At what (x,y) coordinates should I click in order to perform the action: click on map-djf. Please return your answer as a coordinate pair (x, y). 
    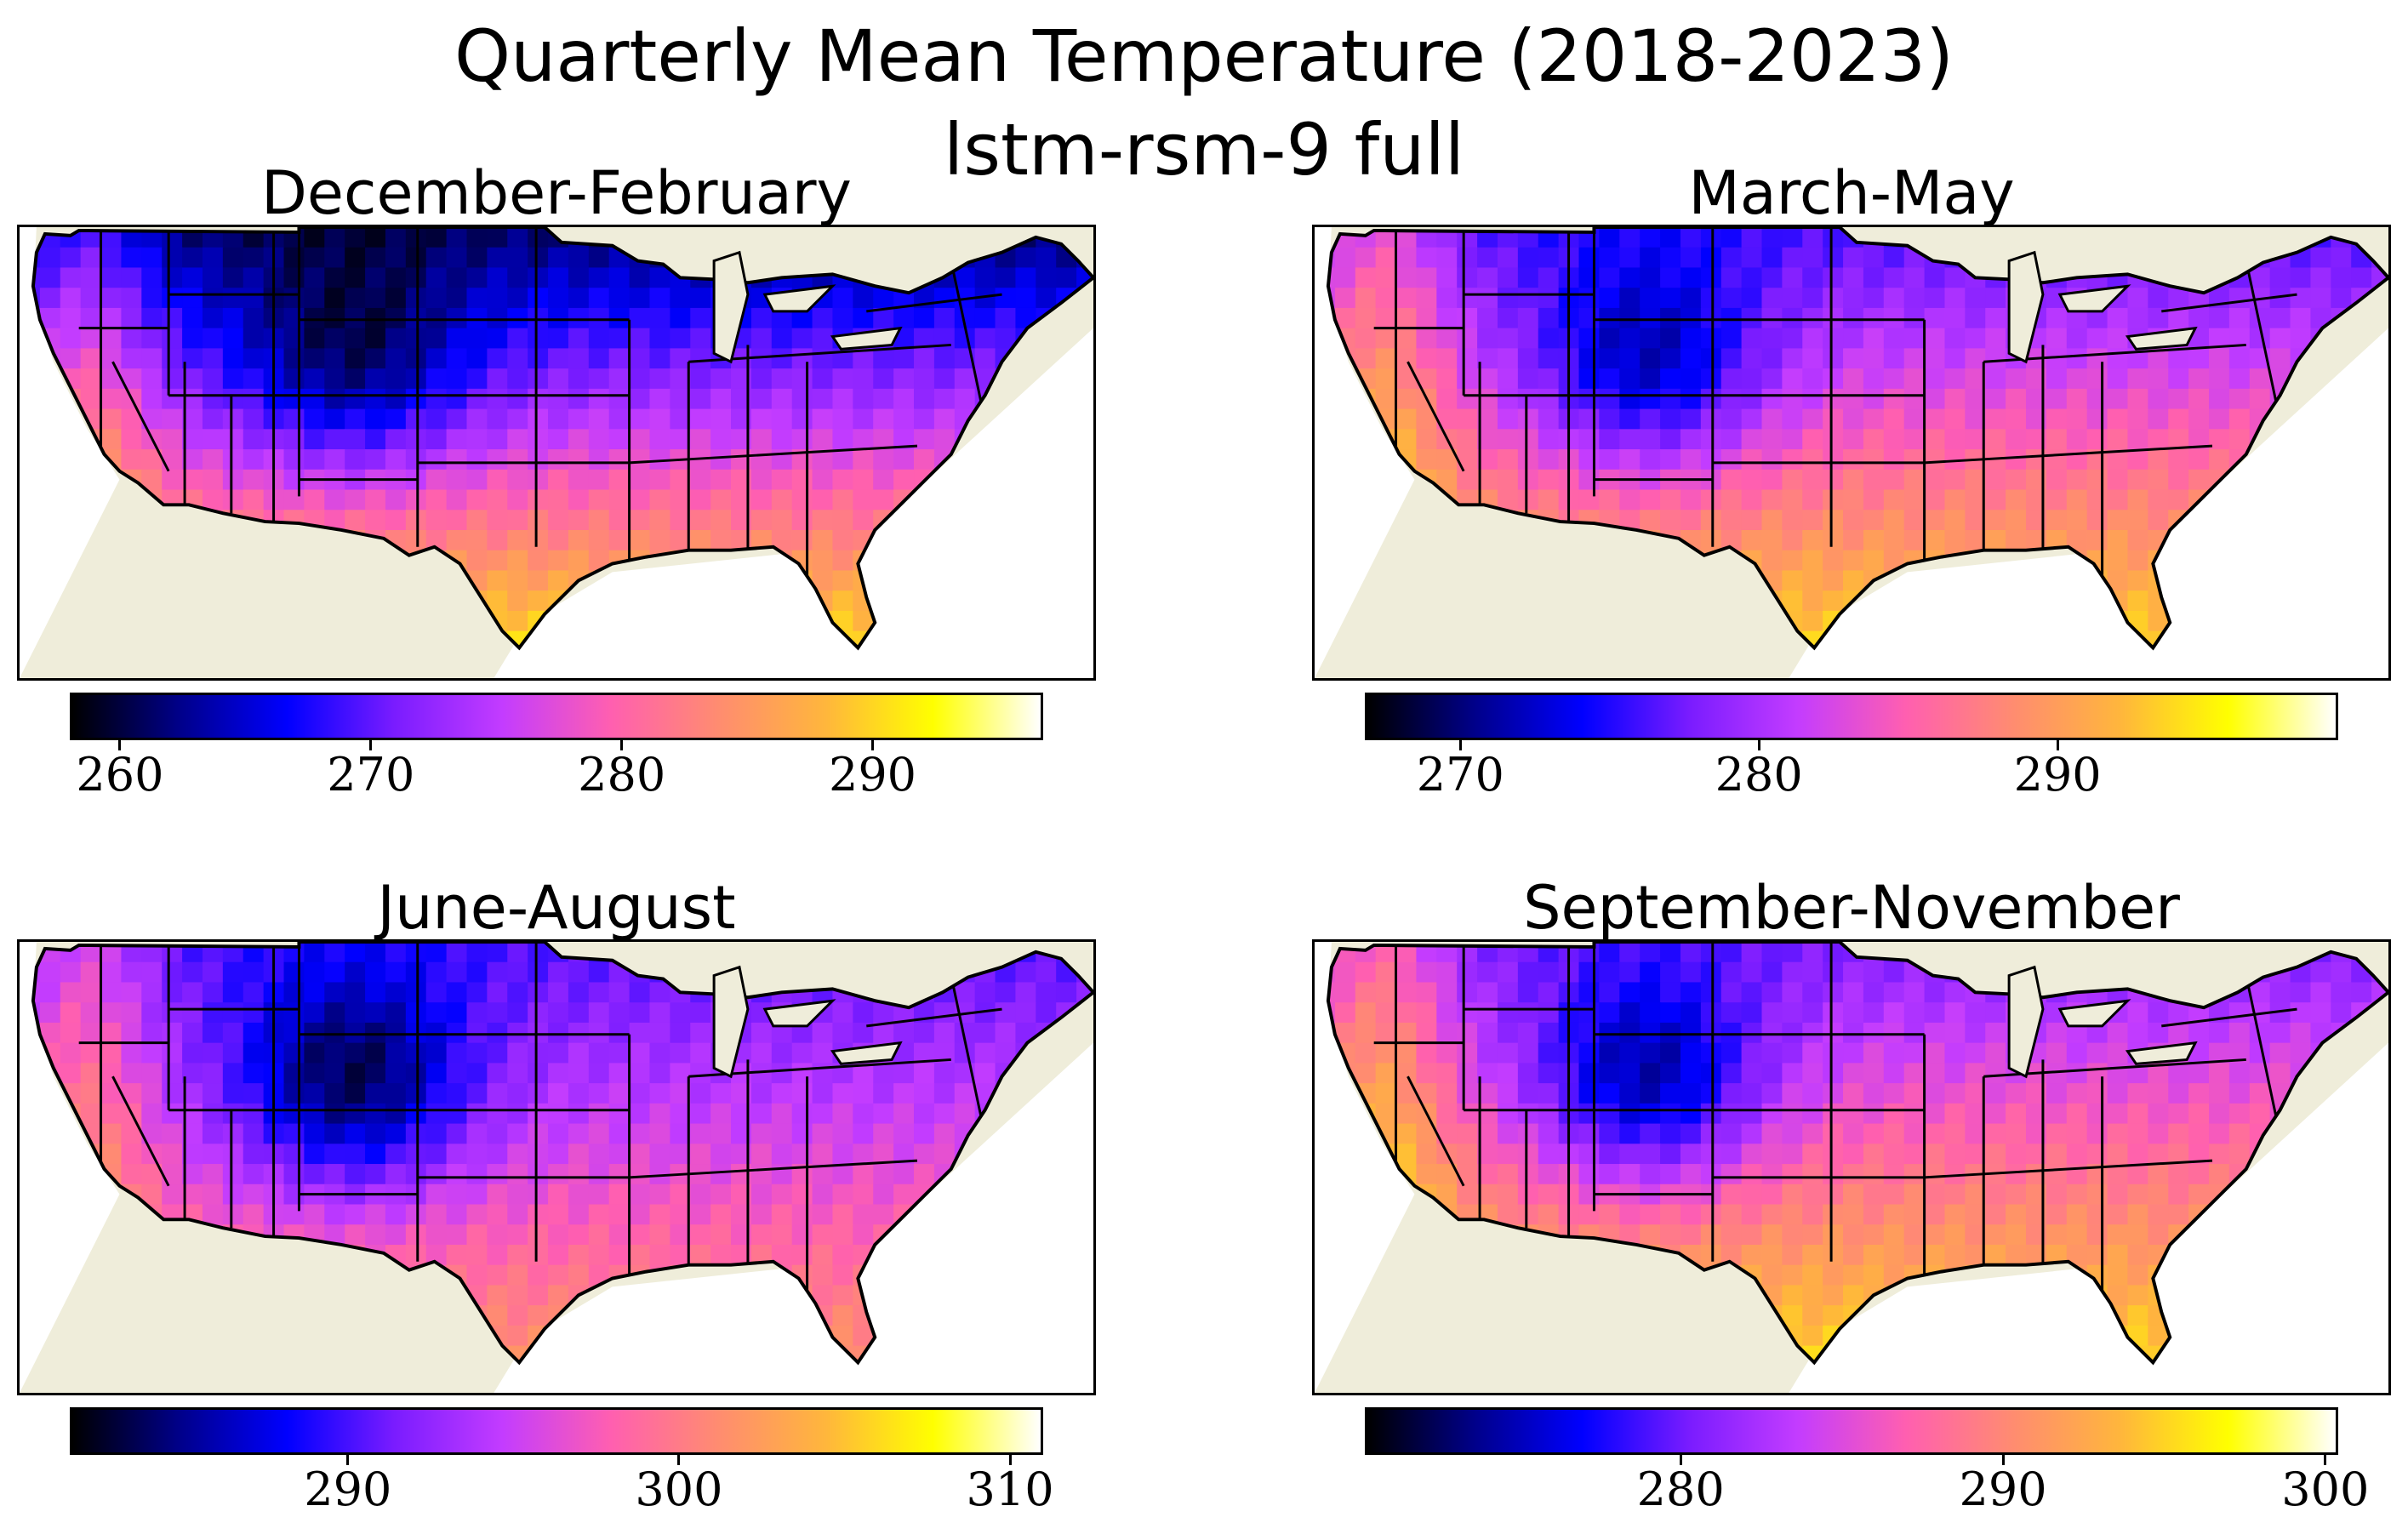
    Looking at the image, I should click on (556, 453).